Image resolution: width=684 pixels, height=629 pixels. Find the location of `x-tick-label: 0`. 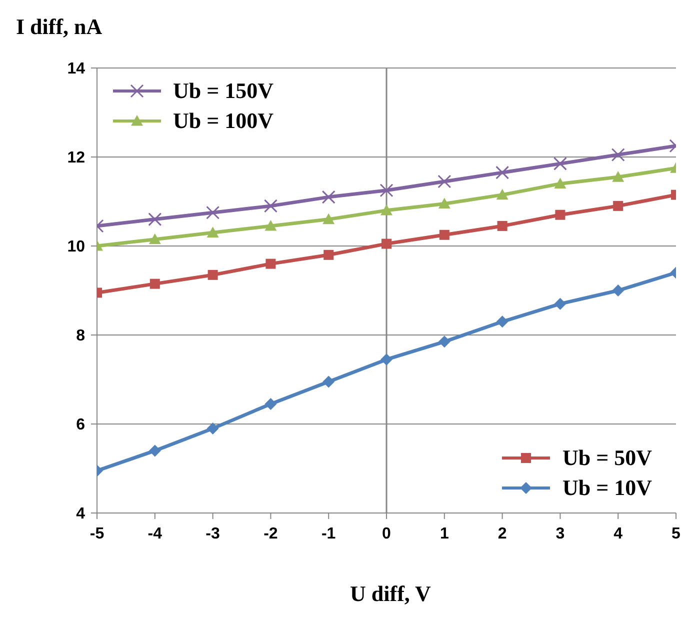

x-tick-label: 0 is located at coordinates (387, 533).